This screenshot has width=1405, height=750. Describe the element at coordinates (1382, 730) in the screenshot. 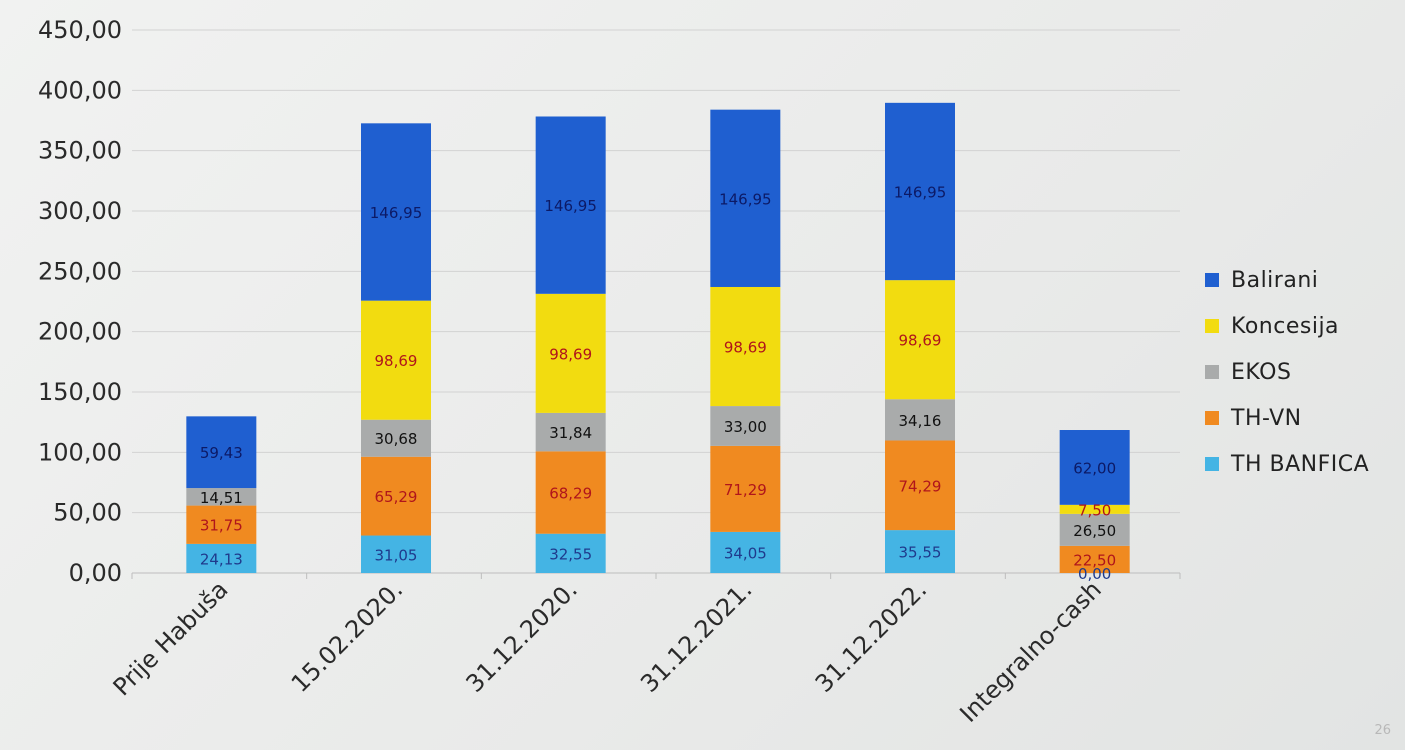

I see `page-number: 26` at that location.